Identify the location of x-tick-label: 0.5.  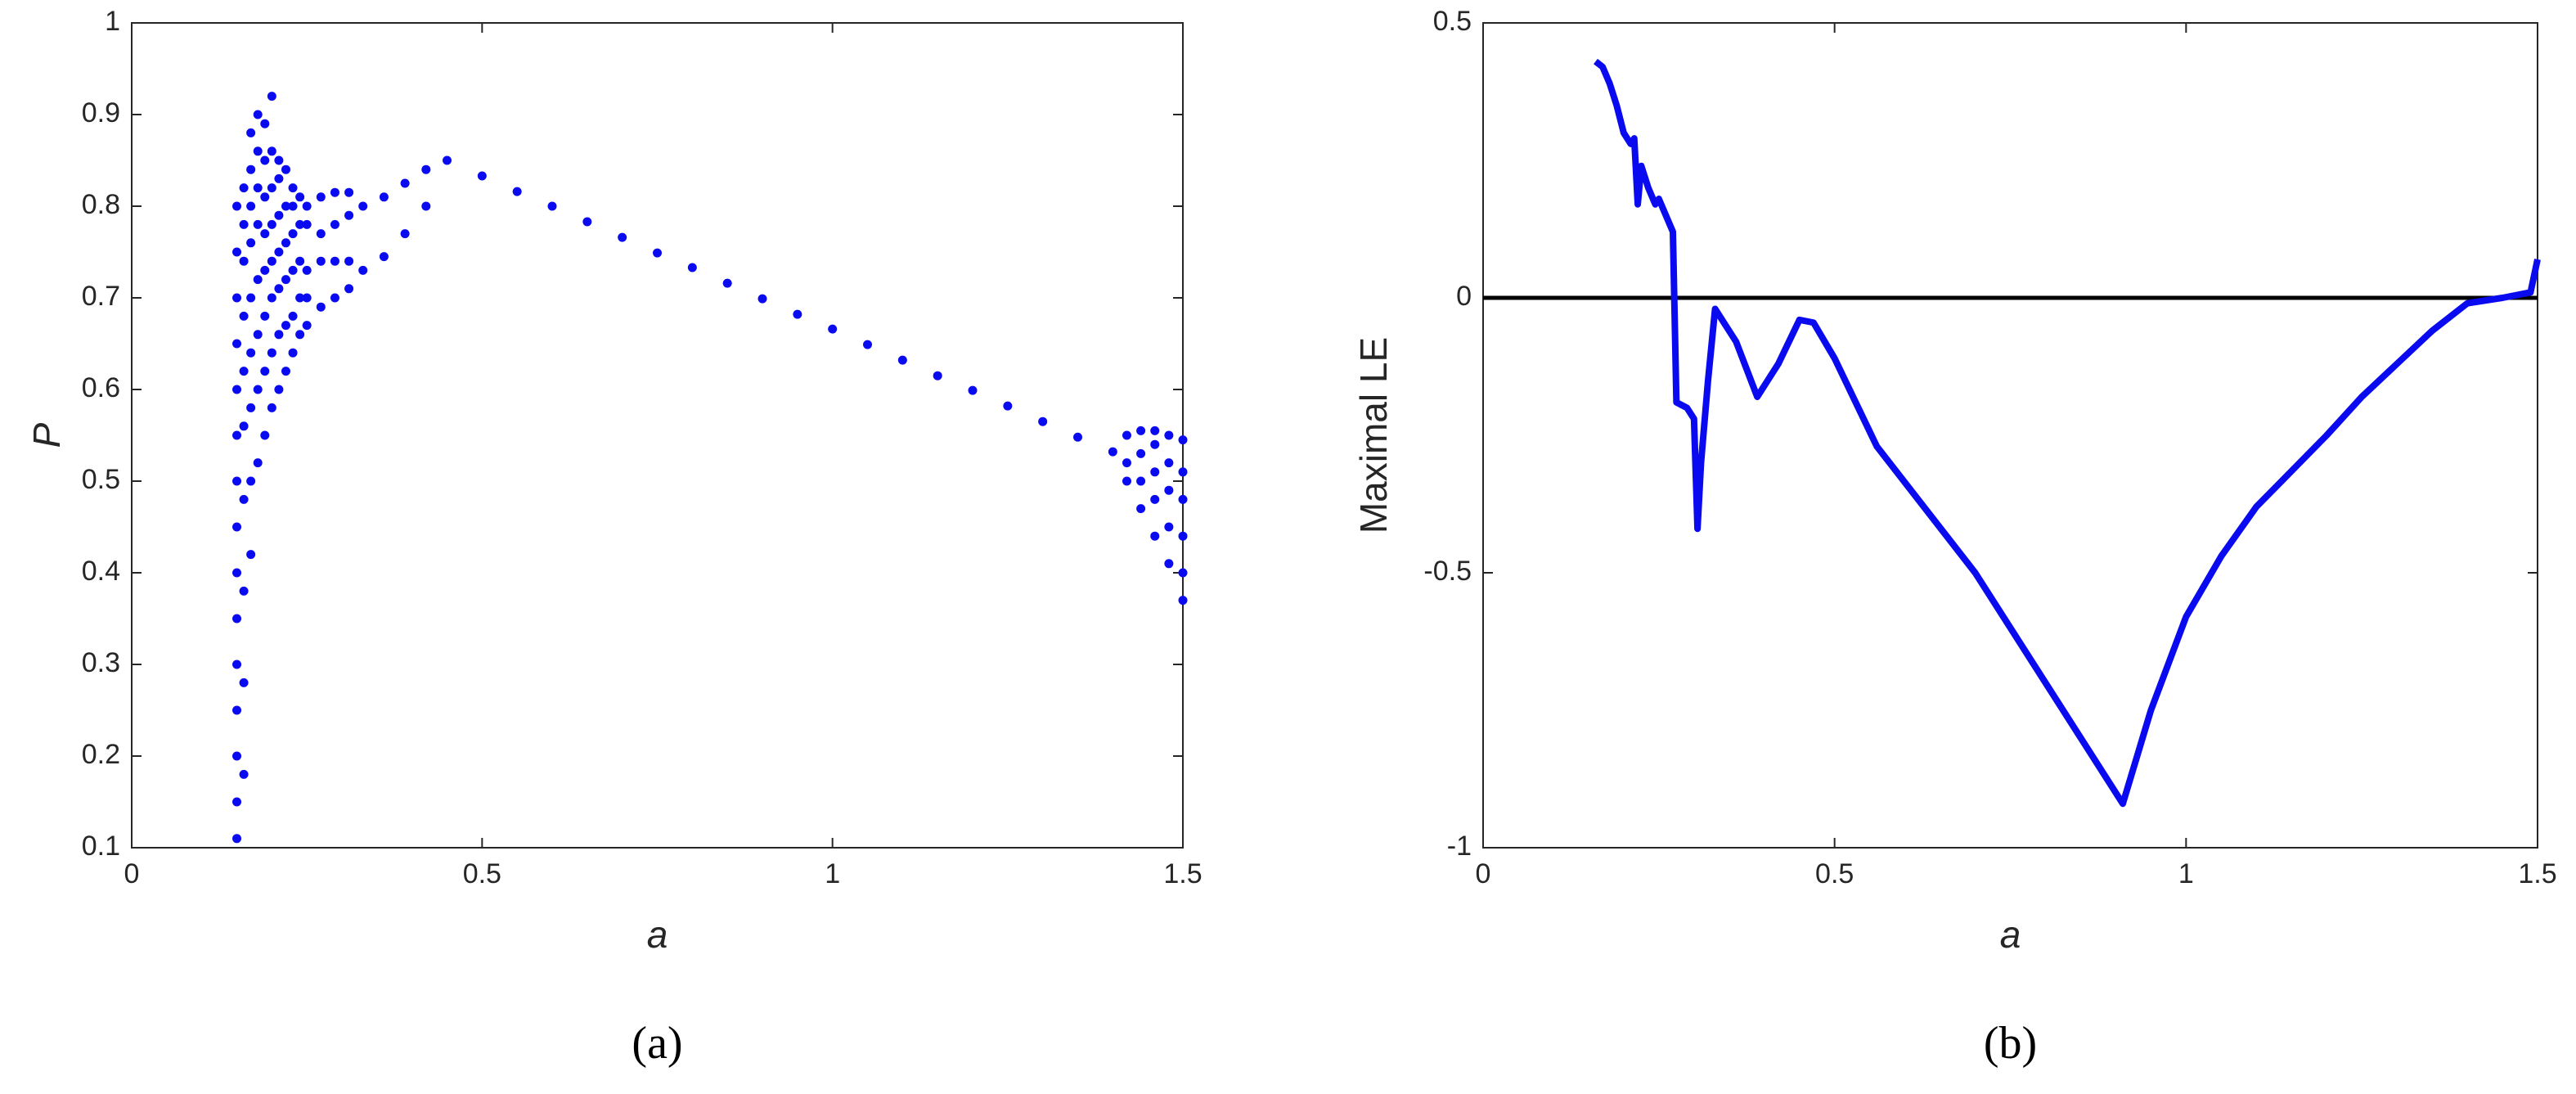
(482, 873).